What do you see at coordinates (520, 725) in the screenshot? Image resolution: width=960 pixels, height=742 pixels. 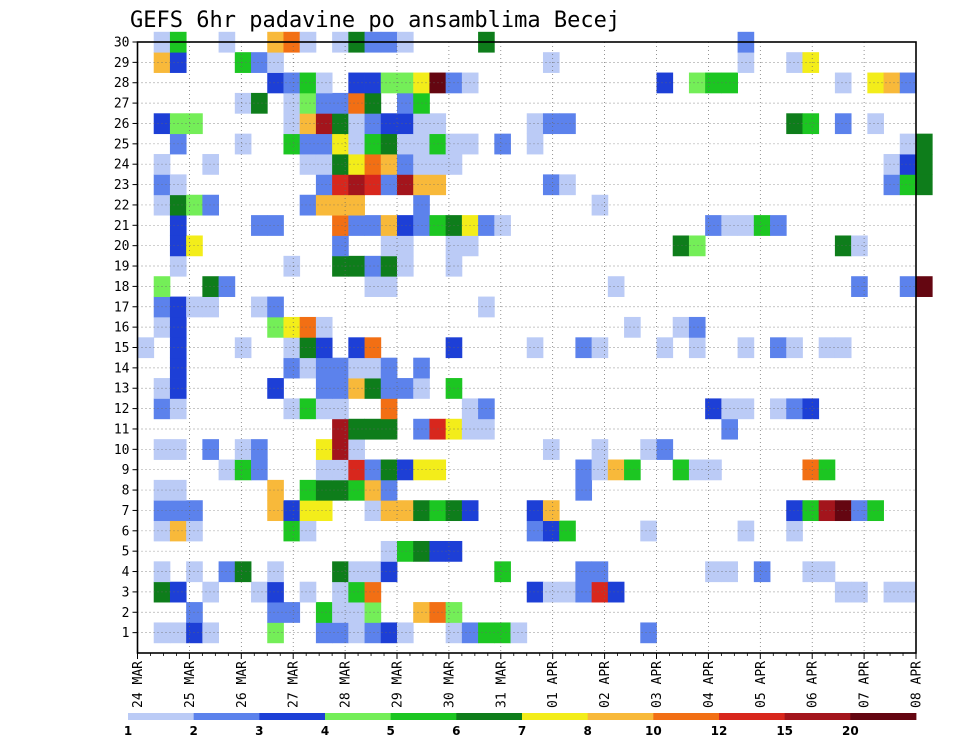 I see `colorbar: 1 2 3 4 5 6 7 8 10 12 15 20` at bounding box center [520, 725].